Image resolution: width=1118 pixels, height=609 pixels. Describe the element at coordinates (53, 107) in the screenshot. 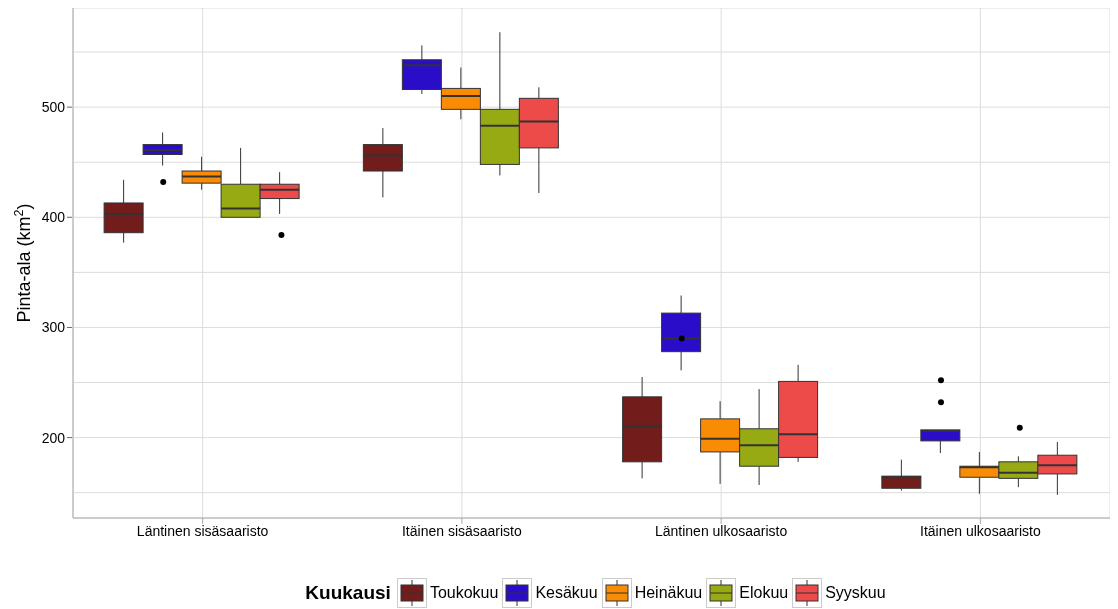

I see `y-tick-label: 500` at that location.